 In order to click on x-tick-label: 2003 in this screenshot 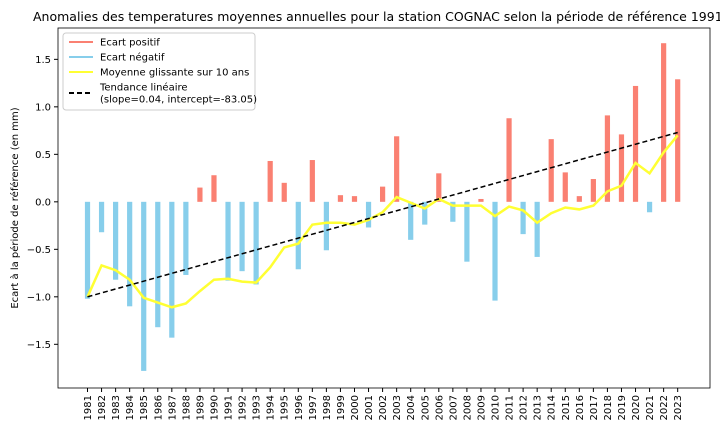, I will do `click(397, 407)`.